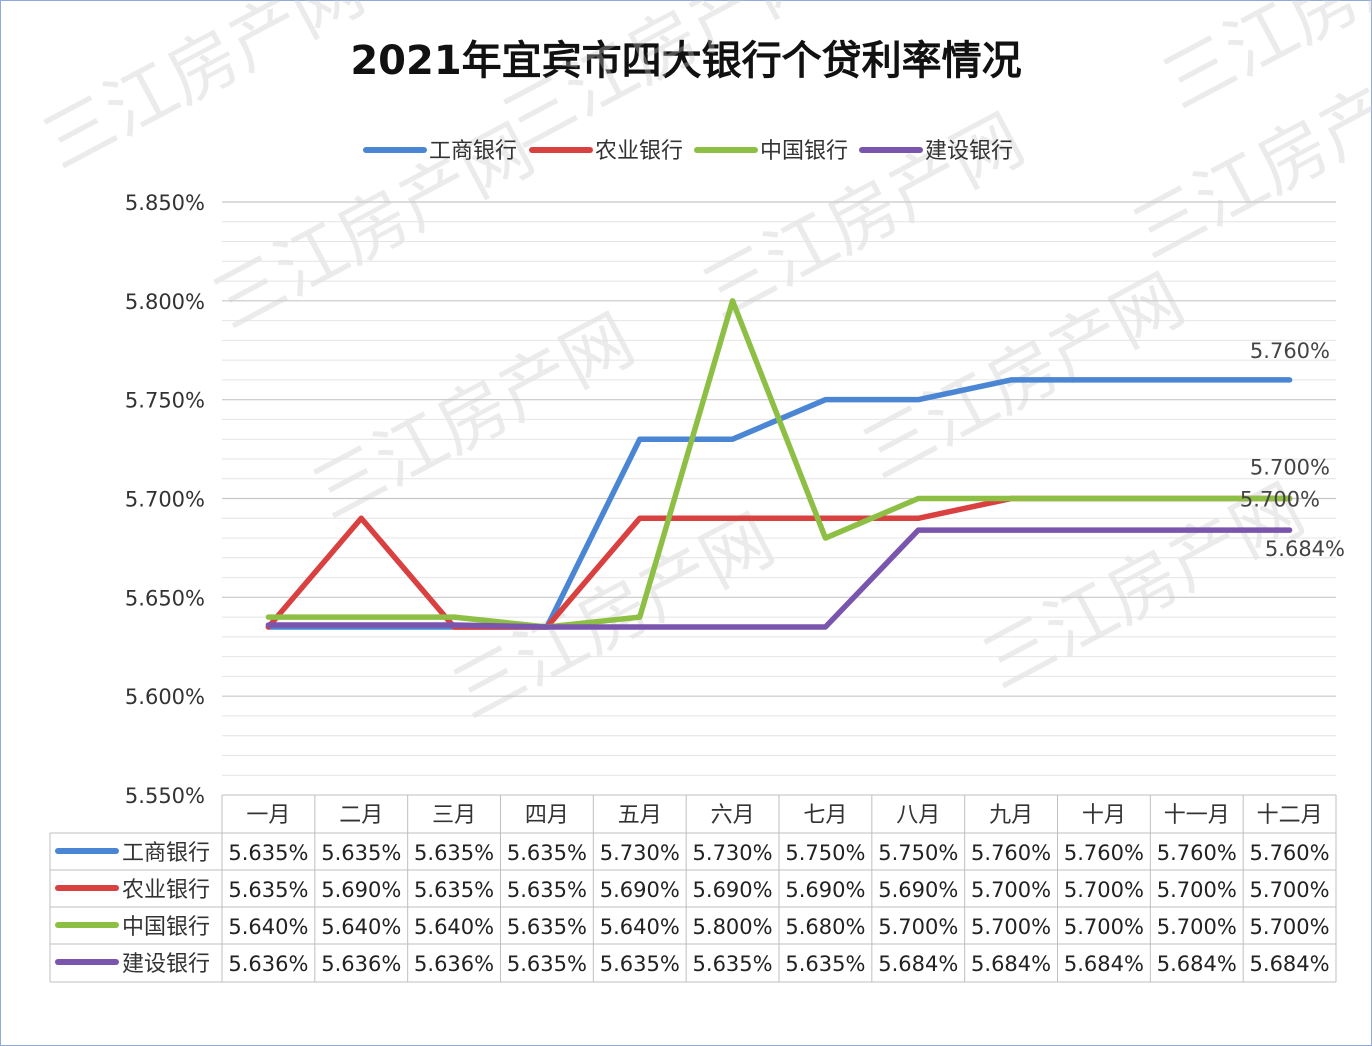 This screenshot has height=1046, width=1372. Describe the element at coordinates (166, 927) in the screenshot. I see `table-series-name: 中国银行` at that location.